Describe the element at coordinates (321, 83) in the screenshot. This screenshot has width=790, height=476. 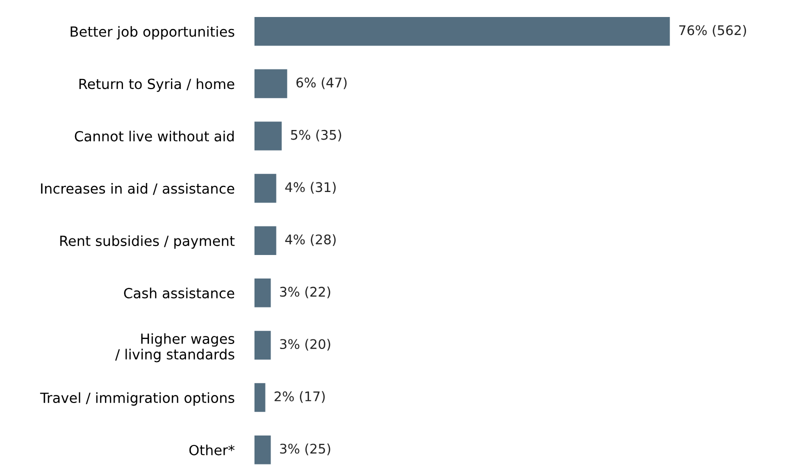
I see `data-label: 6% (47)` at that location.